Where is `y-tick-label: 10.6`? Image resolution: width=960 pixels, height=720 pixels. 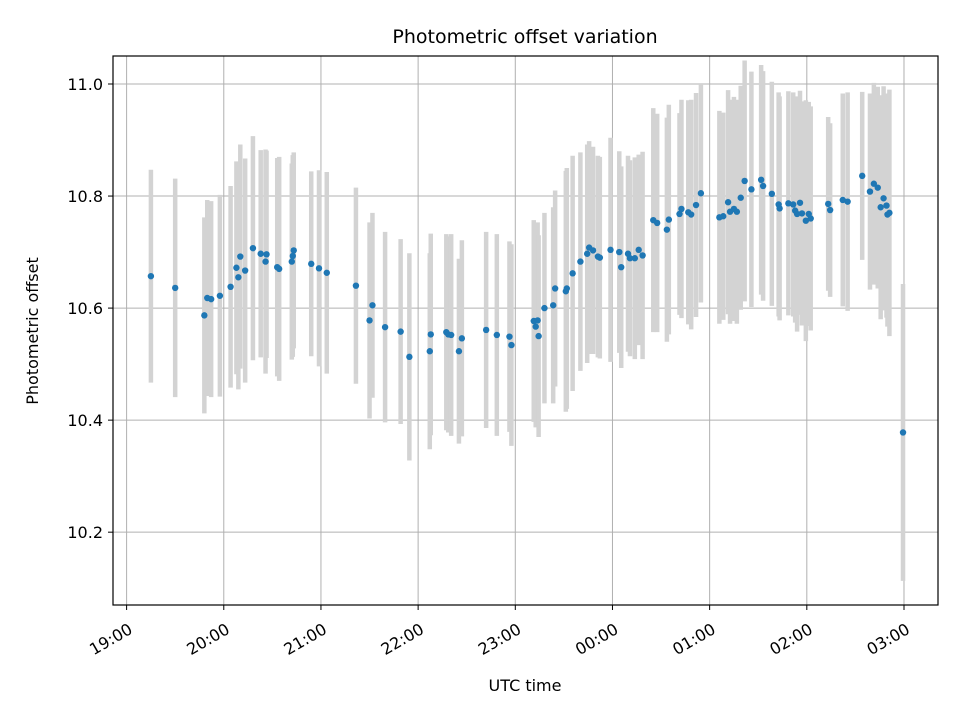 y-tick-label: 10.6 is located at coordinates (85, 308).